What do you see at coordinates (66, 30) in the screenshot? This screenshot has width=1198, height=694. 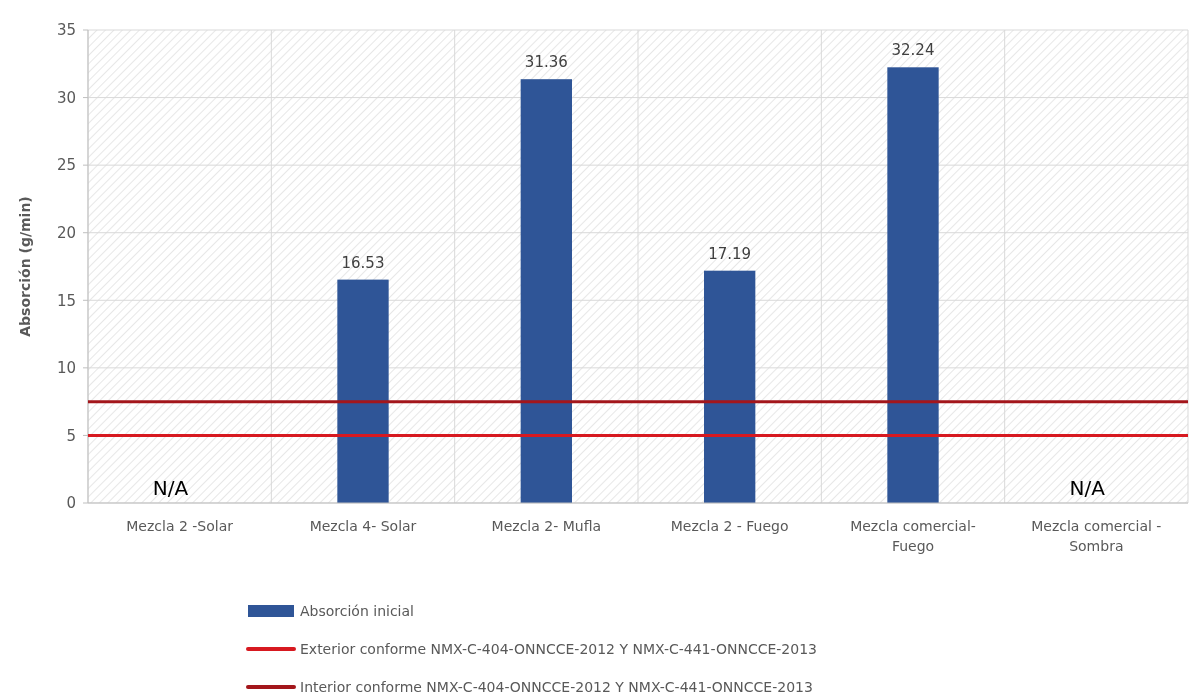 I see `y-tick-label: 35` at bounding box center [66, 30].